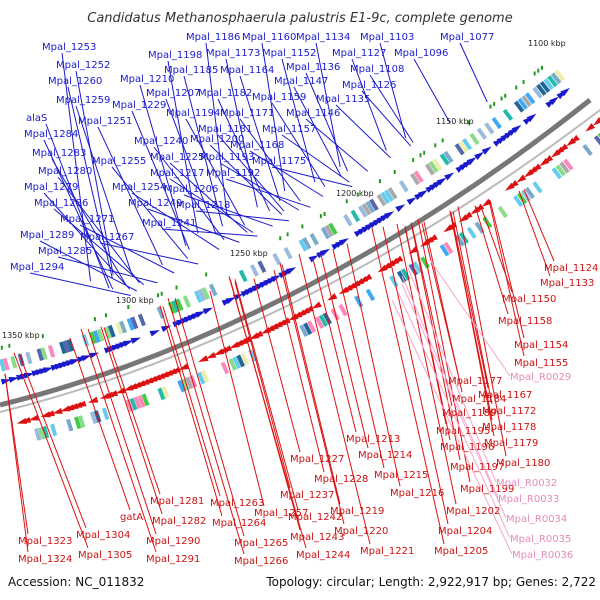 Image resolution: width=600 pixels, height=600 pixels. Describe the element at coordinates (87, 219) in the screenshot. I see `gene-label-forward: Mpal_1271` at that location.